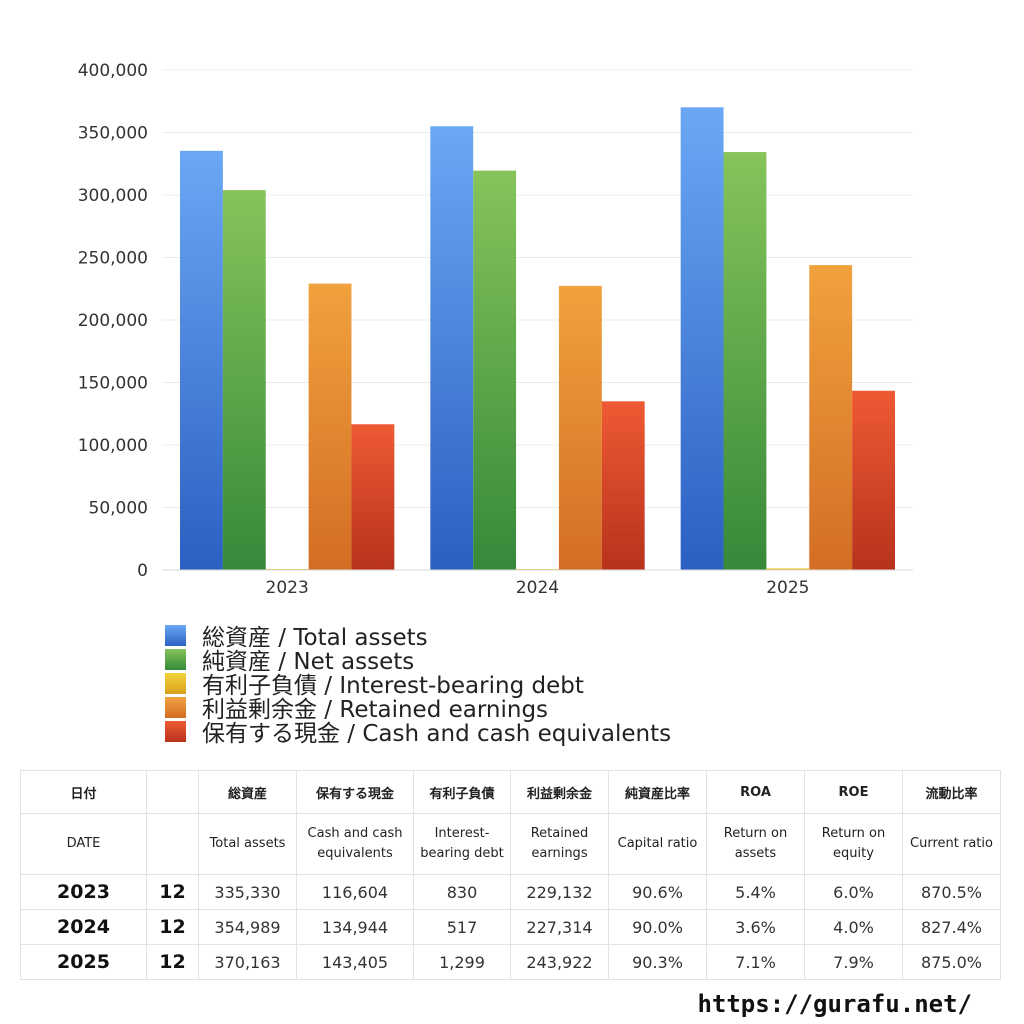 The image size is (1024, 1024). I want to click on table-cell: 6.0%, so click(853, 892).